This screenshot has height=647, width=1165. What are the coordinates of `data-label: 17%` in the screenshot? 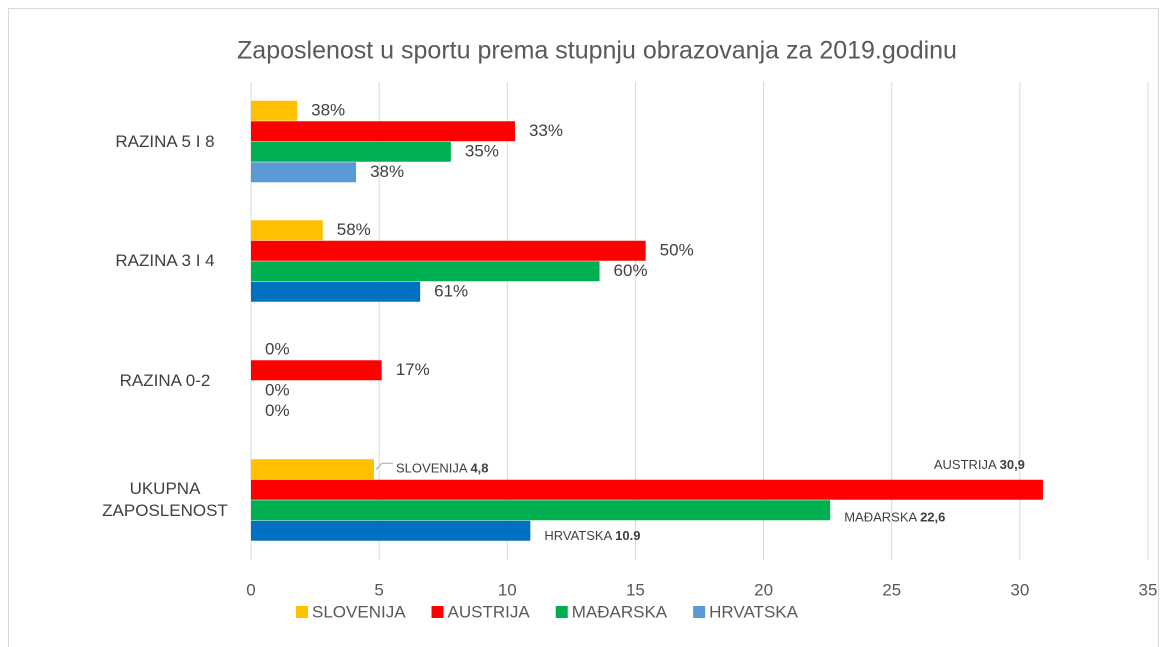 It's located at (413, 369).